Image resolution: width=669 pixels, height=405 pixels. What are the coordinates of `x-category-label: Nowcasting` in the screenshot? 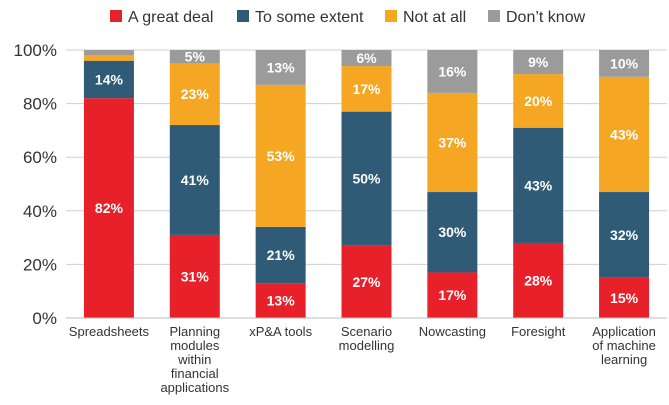 It's located at (452, 331).